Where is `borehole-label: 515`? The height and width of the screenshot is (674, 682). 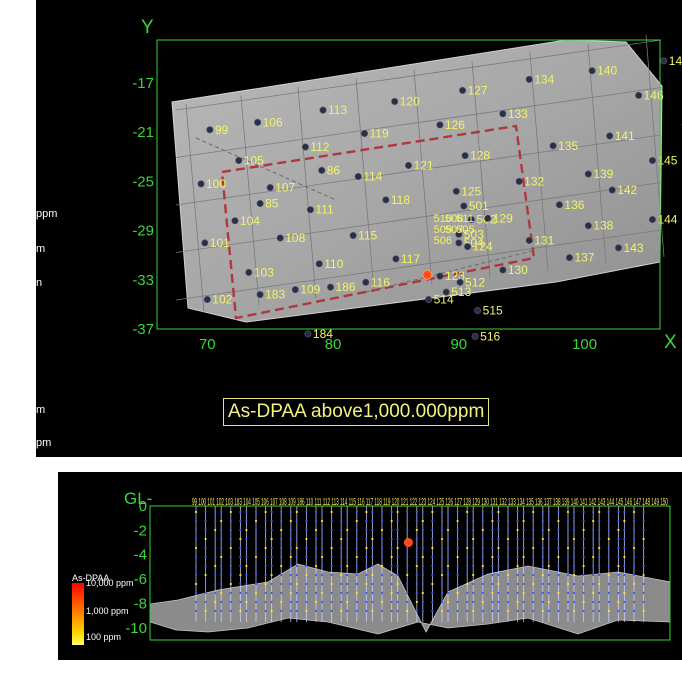
borehole-label: 515 is located at coordinates (493, 311).